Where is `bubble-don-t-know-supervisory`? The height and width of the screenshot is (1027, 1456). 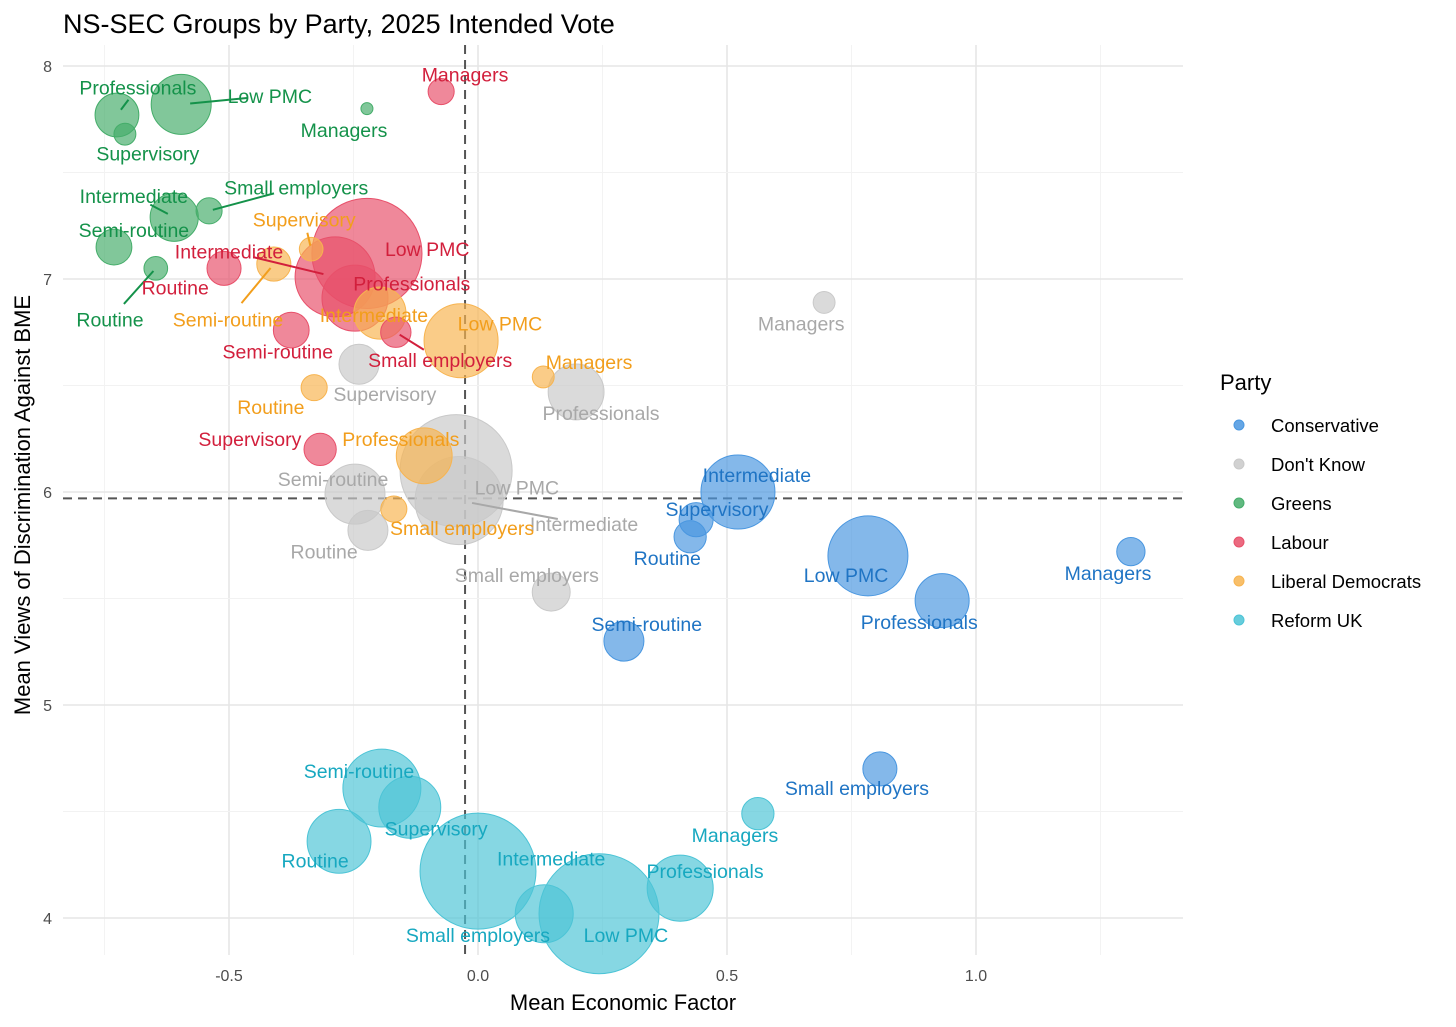
bubble-don-t-know-supervisory is located at coordinates (359, 364).